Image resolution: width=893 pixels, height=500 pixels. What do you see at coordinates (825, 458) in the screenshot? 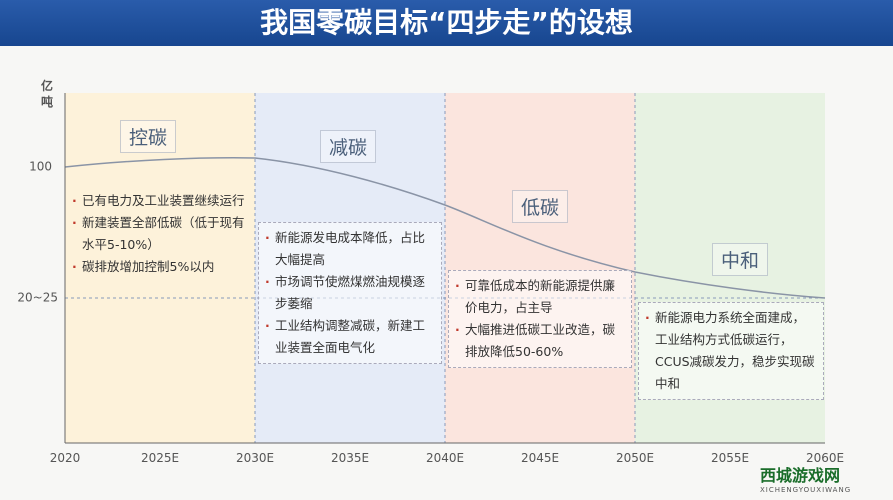
I see `x-label: 2060E` at bounding box center [825, 458].